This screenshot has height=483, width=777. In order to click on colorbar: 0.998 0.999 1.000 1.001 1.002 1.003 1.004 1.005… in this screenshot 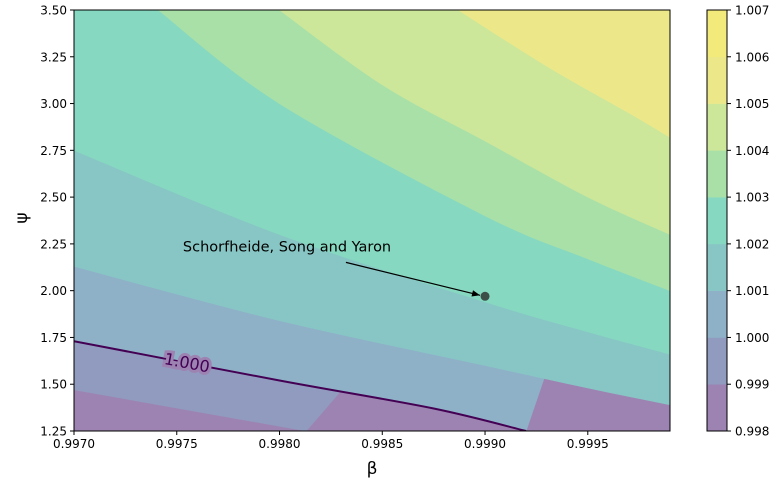, I will do `click(737, 221)`.